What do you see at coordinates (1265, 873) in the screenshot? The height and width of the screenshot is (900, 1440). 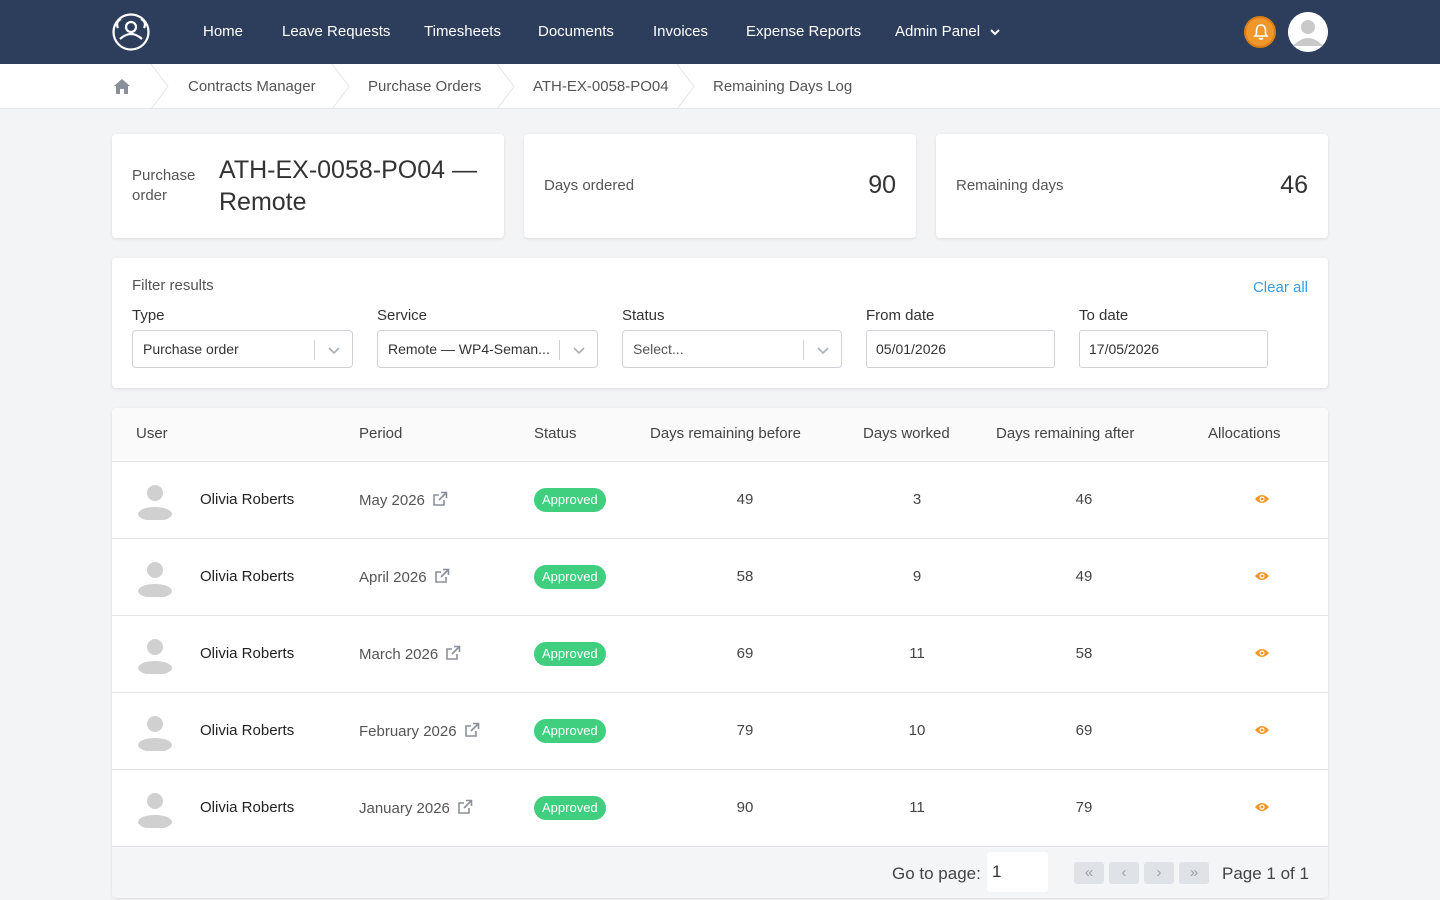 I see `page-info: Page 1 of 1` at bounding box center [1265, 873].